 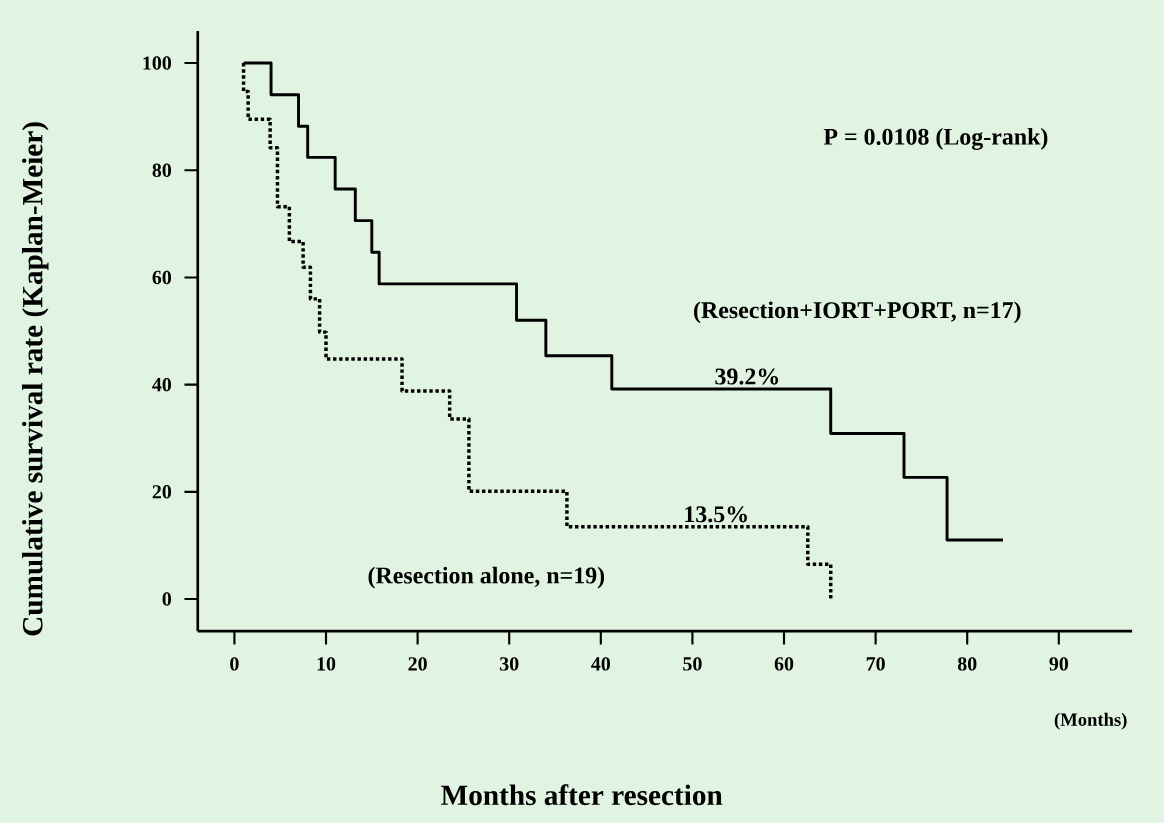 What do you see at coordinates (784, 664) in the screenshot?
I see `x-tick-label: 60` at bounding box center [784, 664].